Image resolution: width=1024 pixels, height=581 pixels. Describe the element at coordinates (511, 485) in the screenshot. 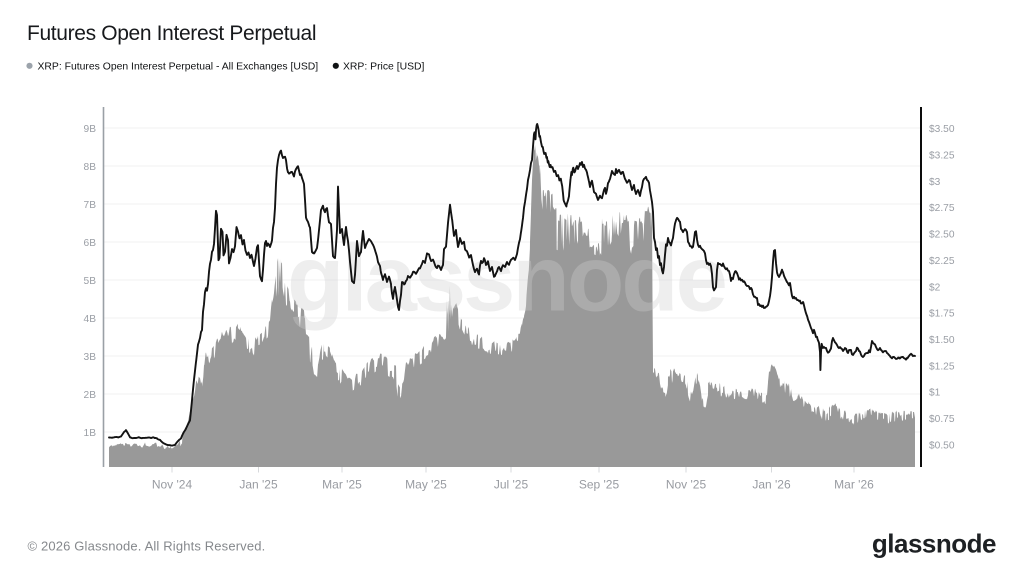

I see `svg-text: Jul '25` at that location.